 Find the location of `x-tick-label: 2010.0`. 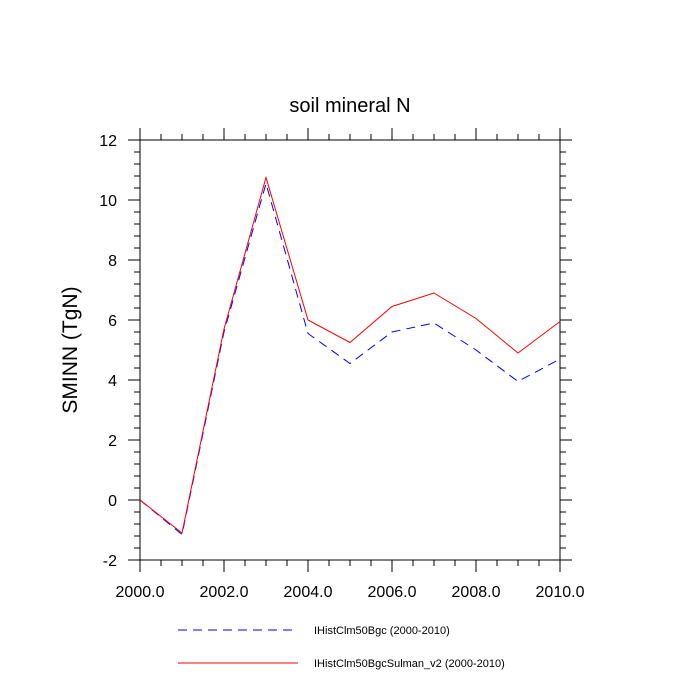

x-tick-label: 2010.0 is located at coordinates (560, 592).